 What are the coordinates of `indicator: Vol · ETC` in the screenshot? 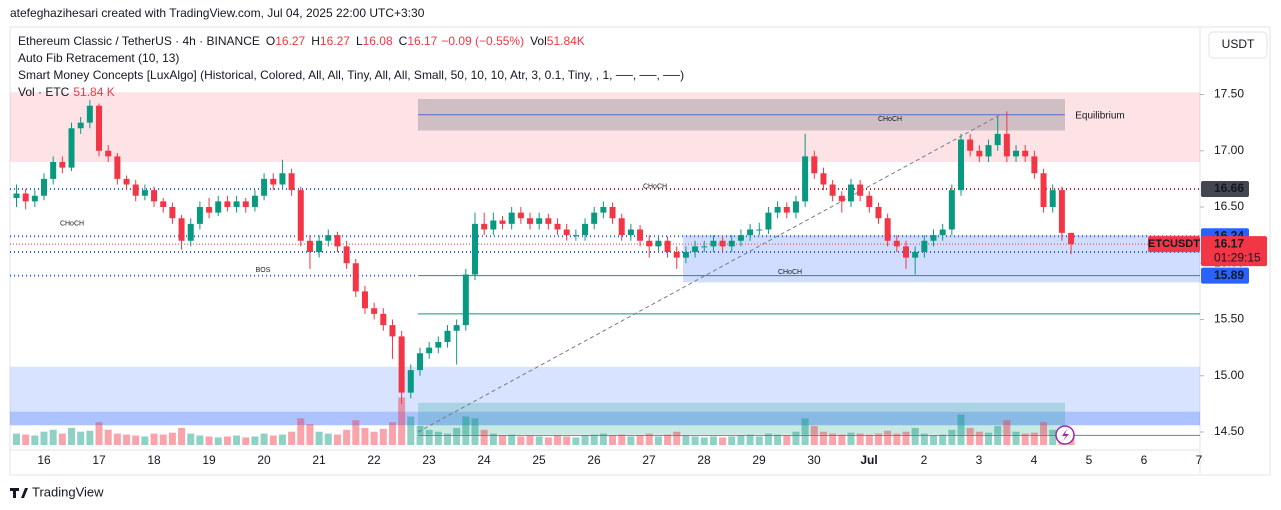 It's located at (44, 92).